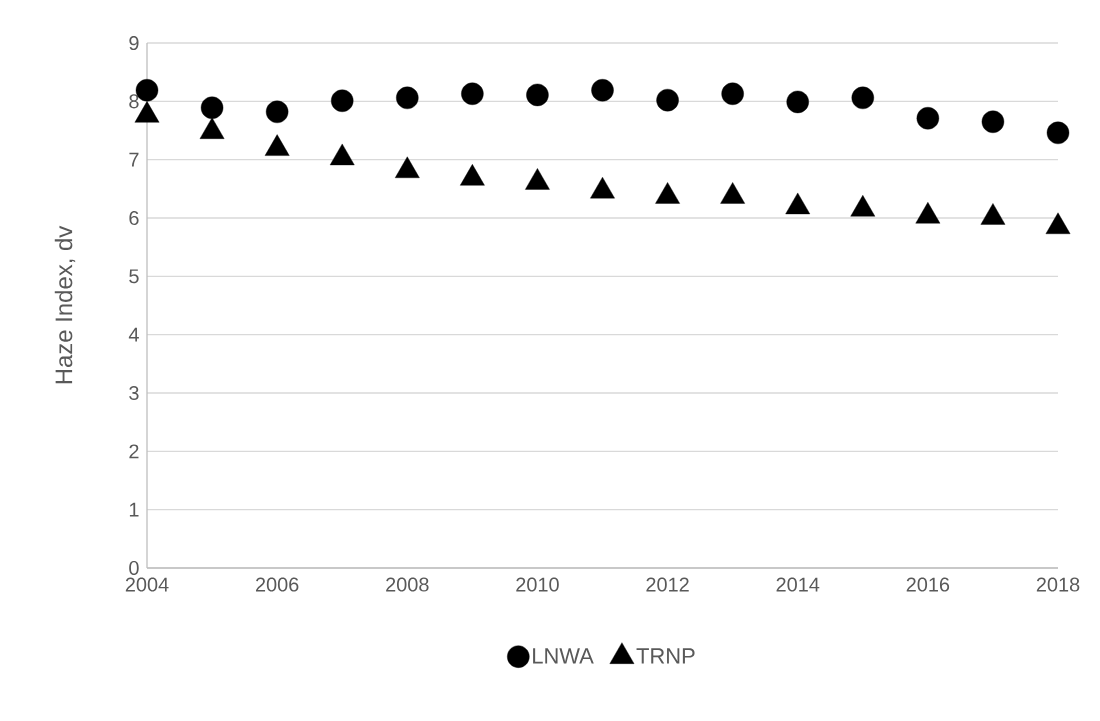 The height and width of the screenshot is (721, 1100). What do you see at coordinates (665, 656) in the screenshot?
I see `legend-label: TRNP` at bounding box center [665, 656].